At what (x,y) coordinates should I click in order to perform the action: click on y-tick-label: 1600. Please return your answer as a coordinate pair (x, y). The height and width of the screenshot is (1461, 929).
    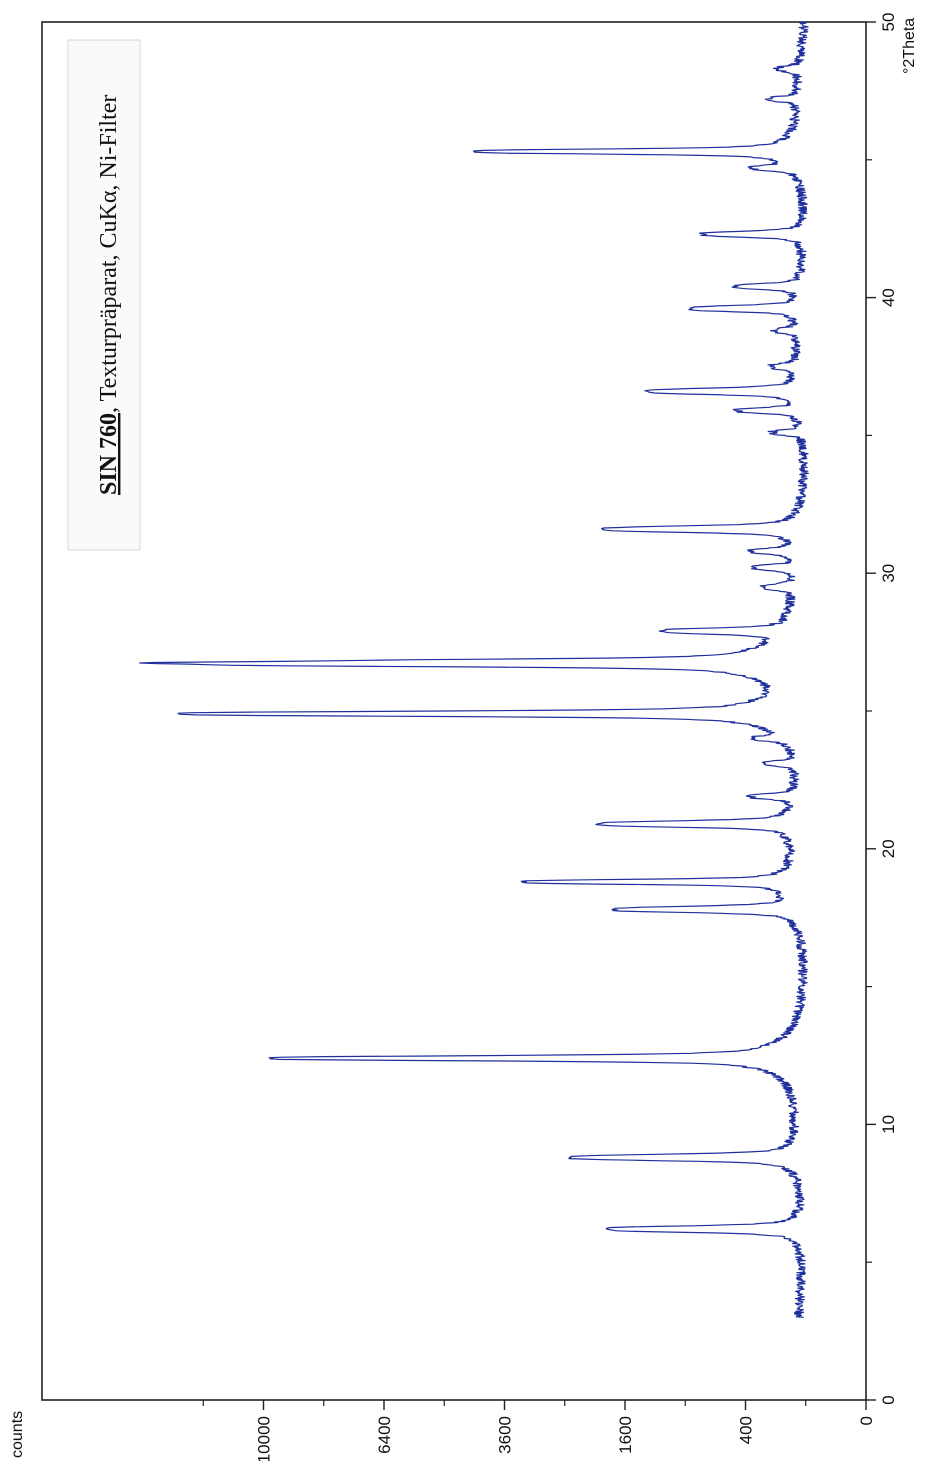
    Looking at the image, I should click on (625, 1435).